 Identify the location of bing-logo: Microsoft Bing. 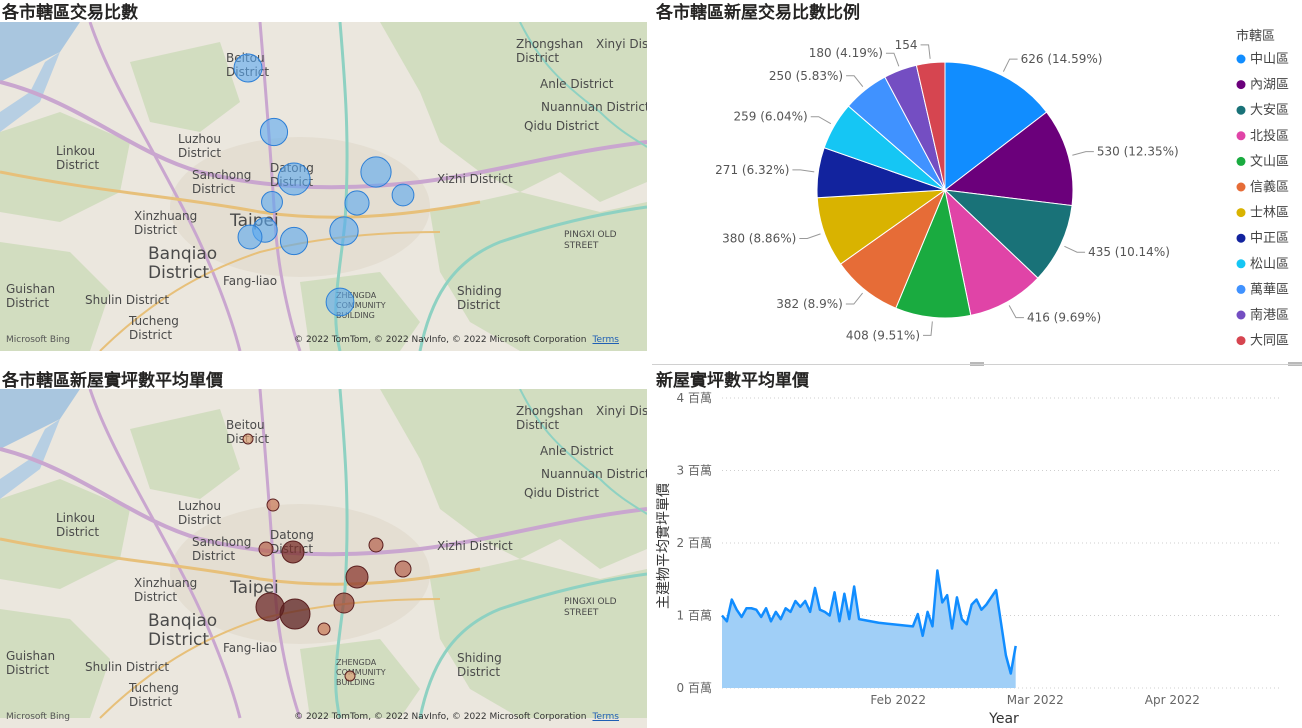
(38, 340).